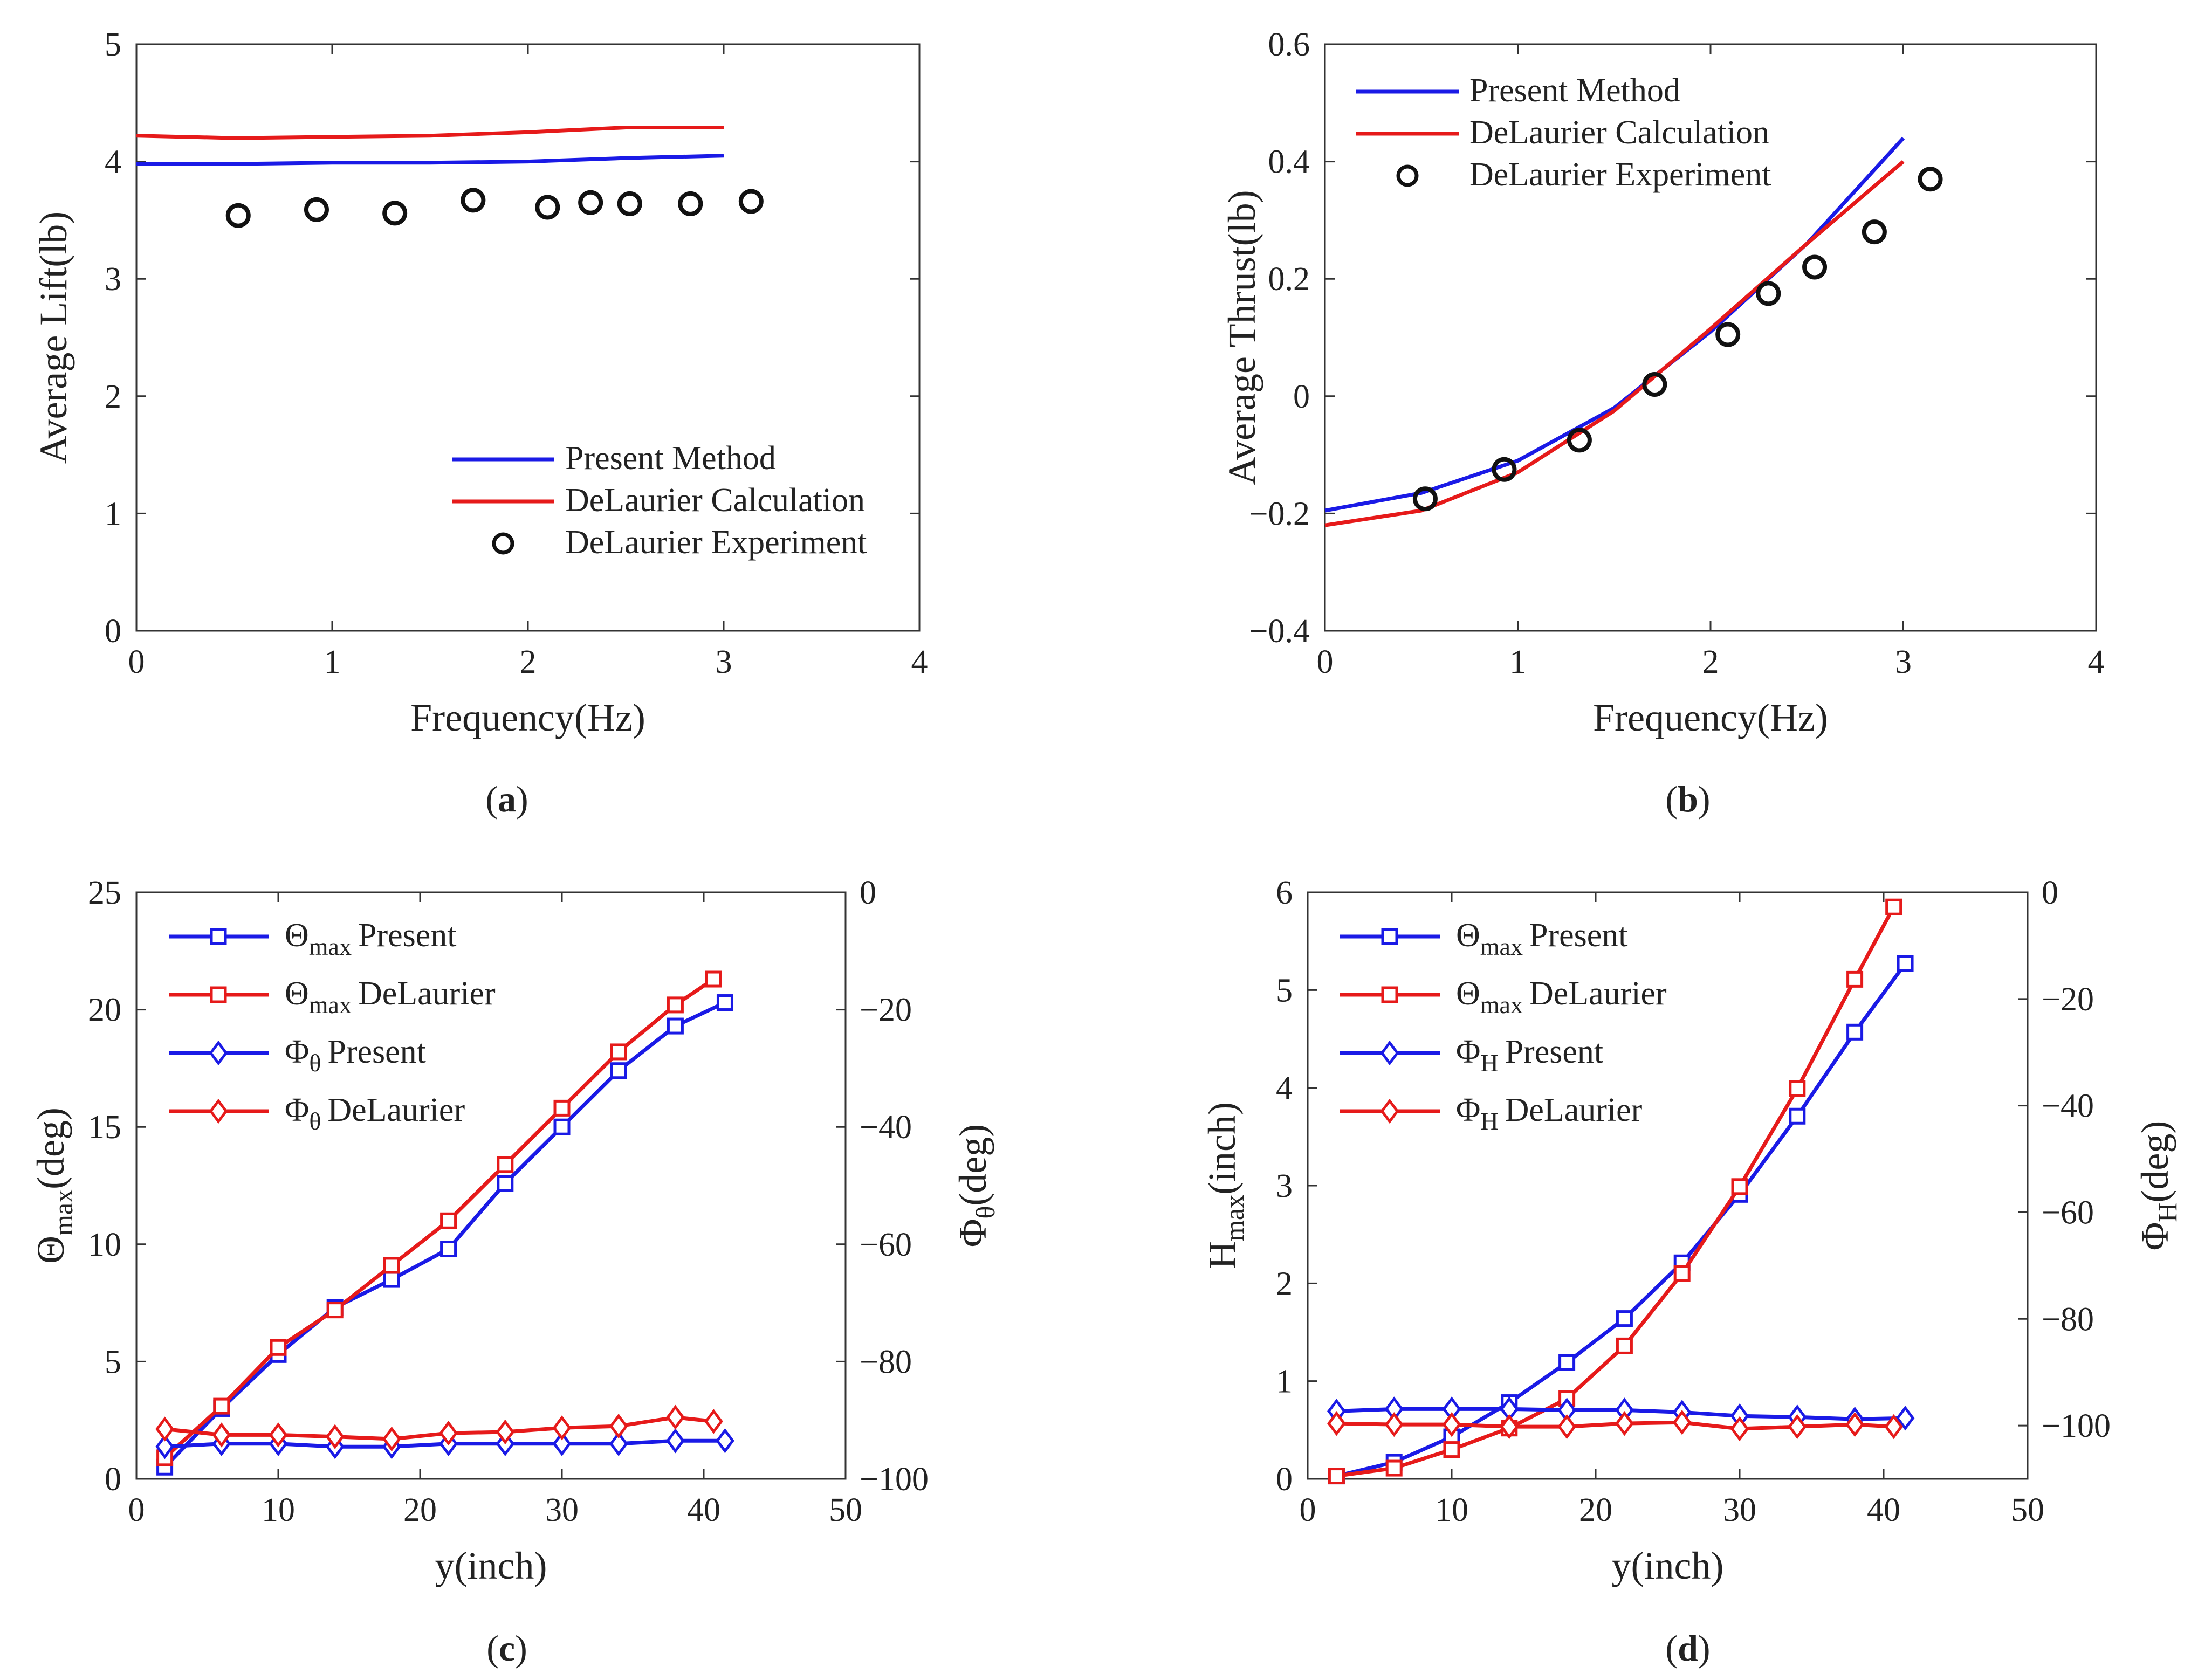 The height and width of the screenshot is (1680, 2191). Describe the element at coordinates (507, 799) in the screenshot. I see `caption-letter: a` at that location.